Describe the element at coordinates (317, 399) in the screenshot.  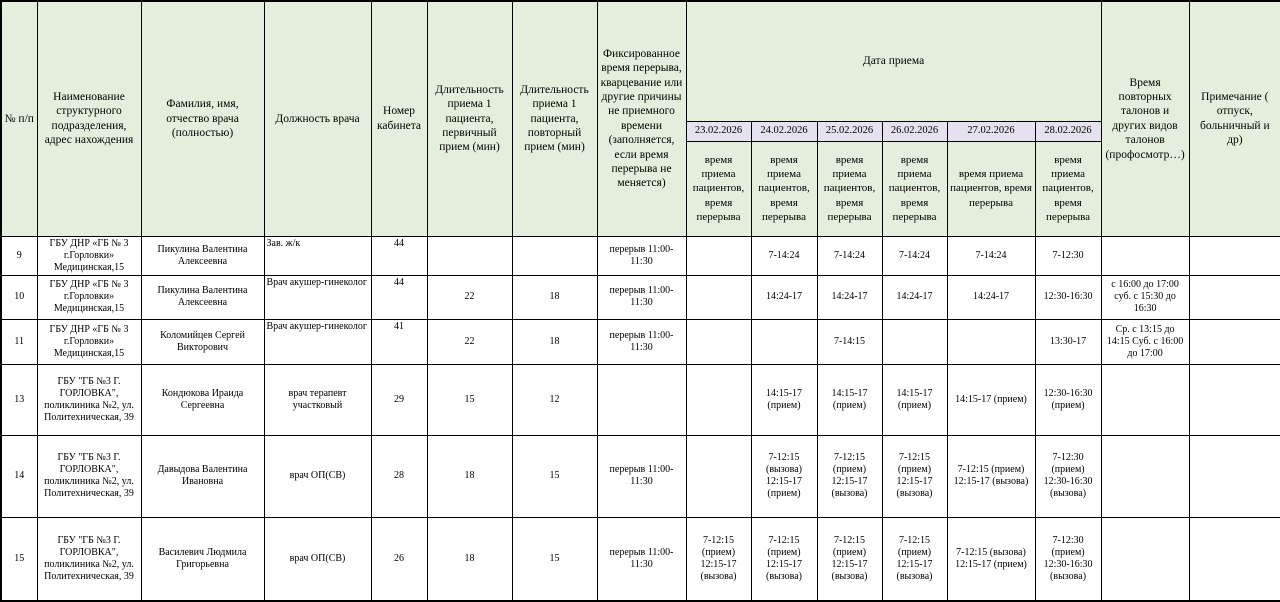
I see `cell-position: врач терапевт участковый` at that location.